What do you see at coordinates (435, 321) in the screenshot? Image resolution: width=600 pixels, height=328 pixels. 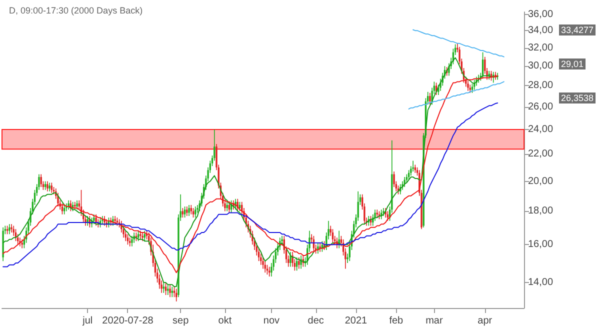 I see `x-tick-label: mar` at bounding box center [435, 321].